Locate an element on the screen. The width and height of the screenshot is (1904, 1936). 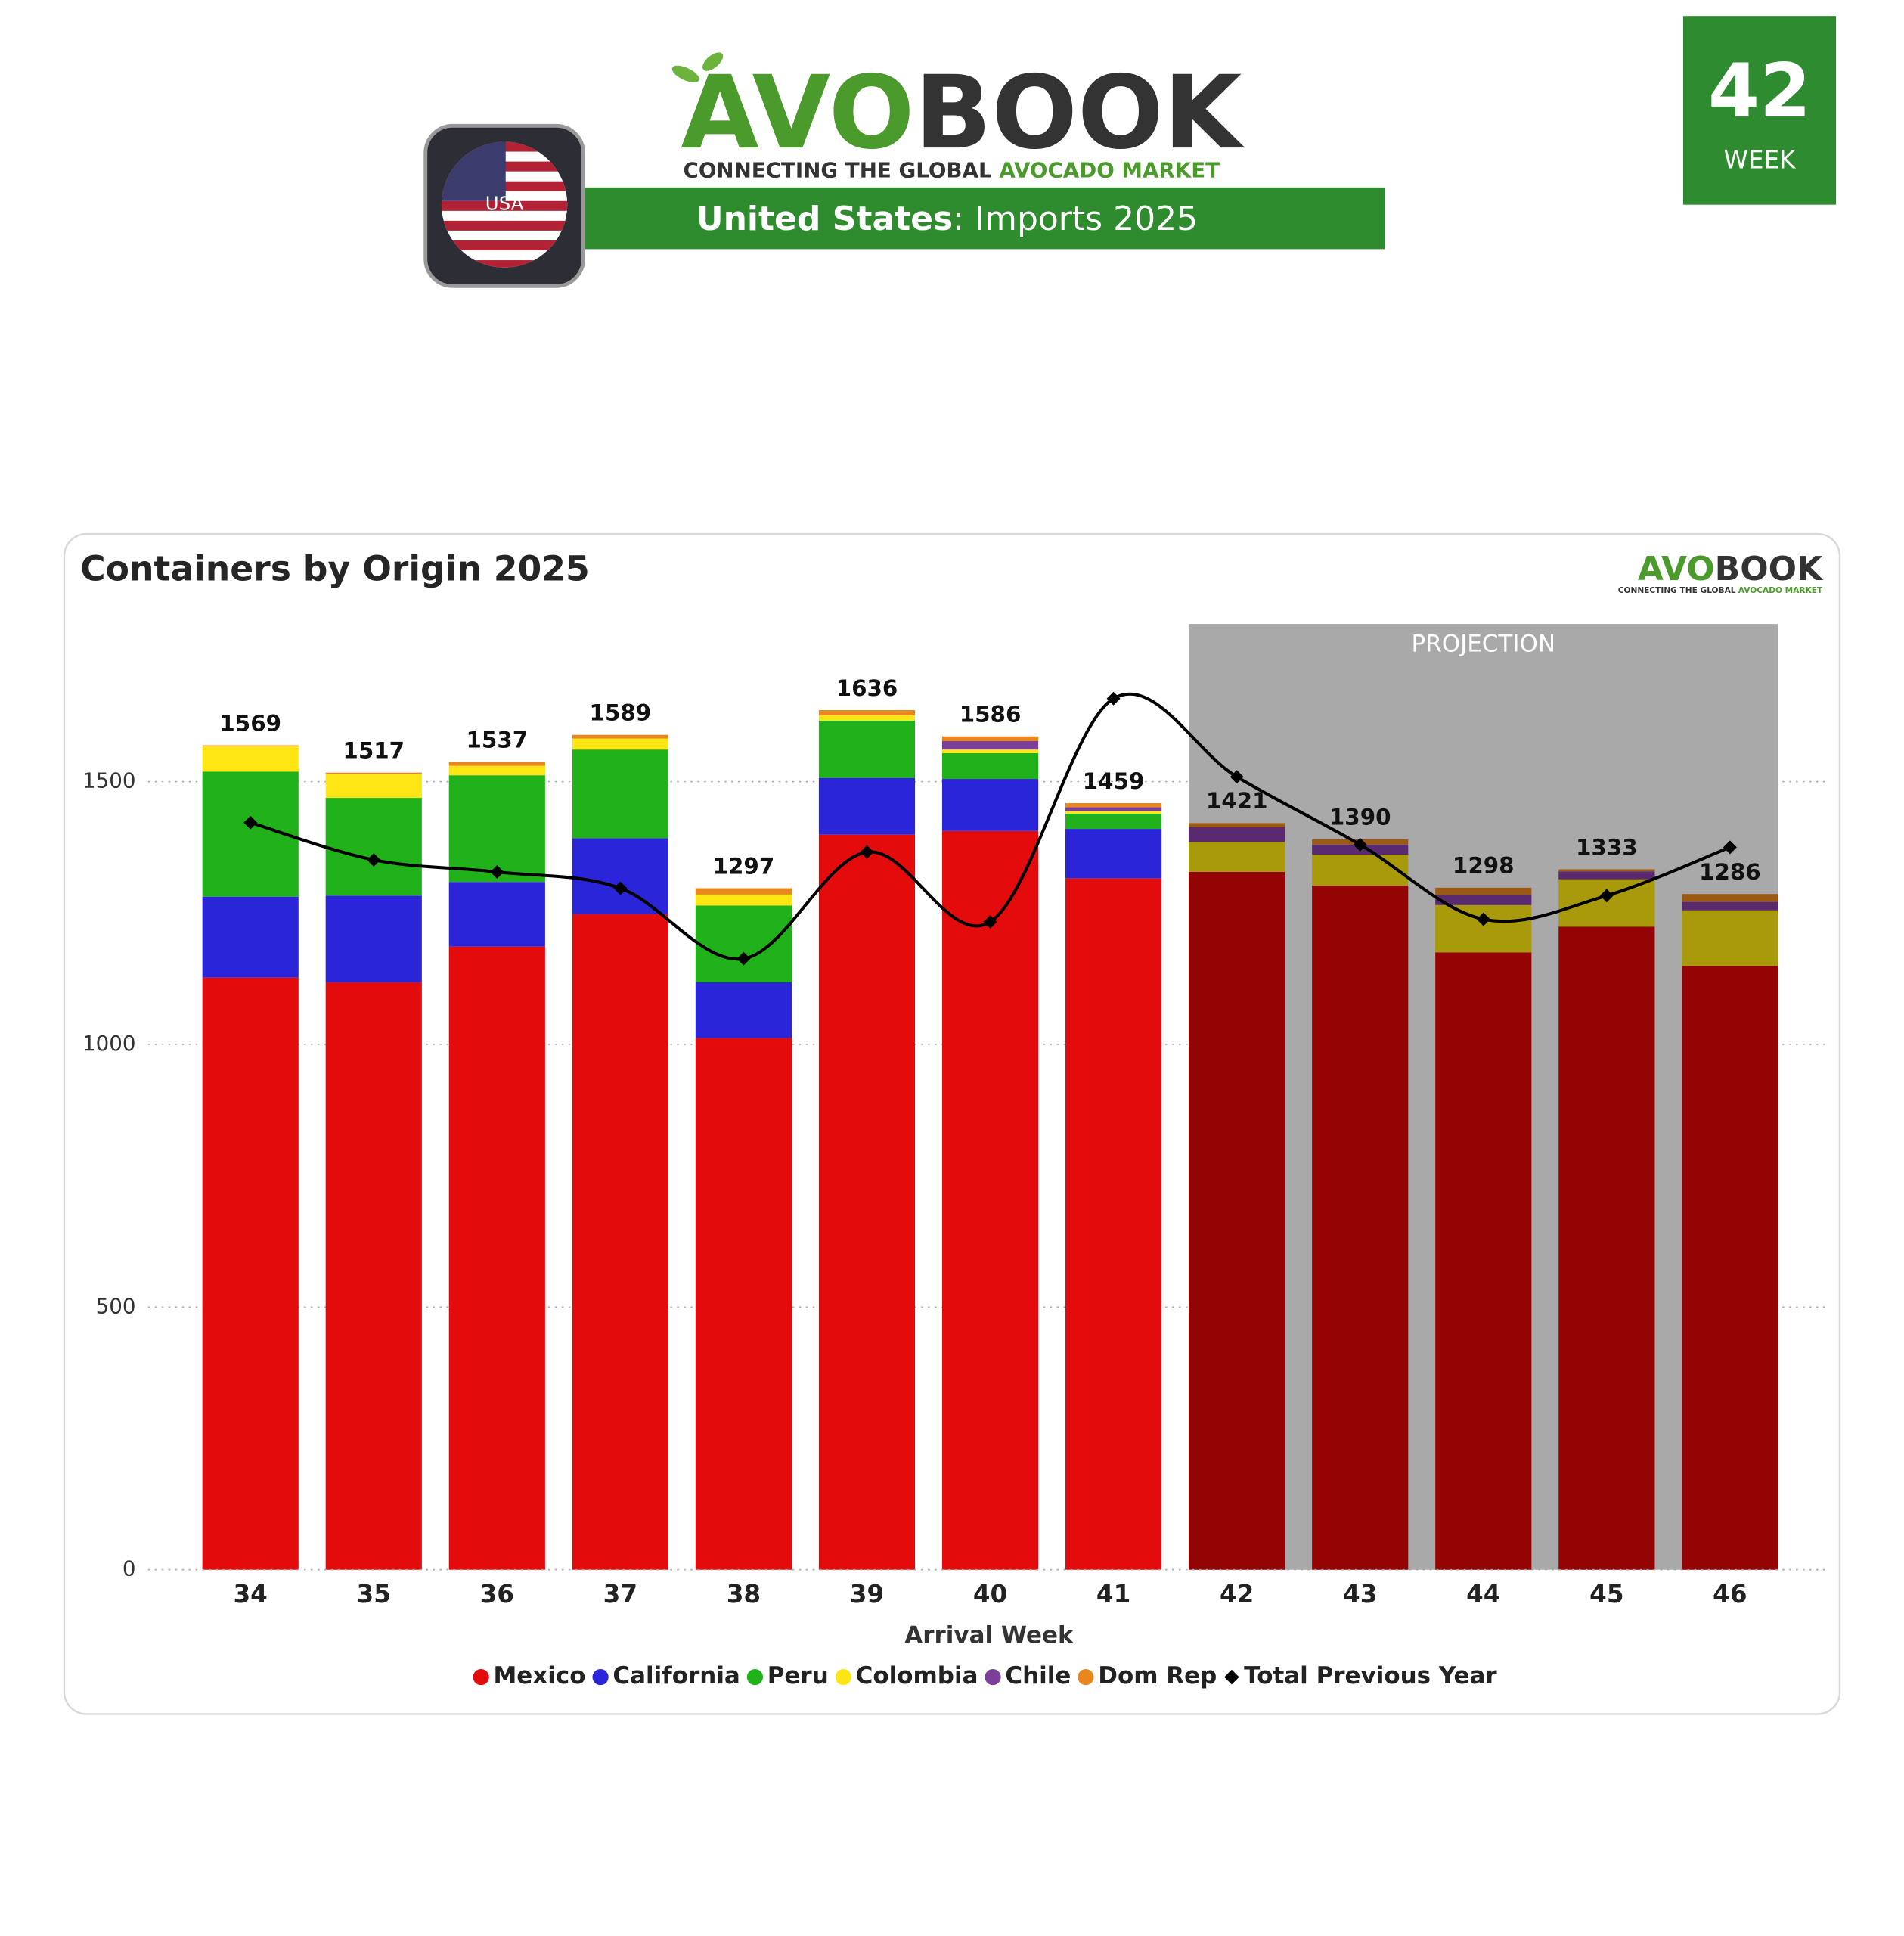
tagline: CONNECTING THE GLOBAL AVOCADO MARKET is located at coordinates (952, 170).